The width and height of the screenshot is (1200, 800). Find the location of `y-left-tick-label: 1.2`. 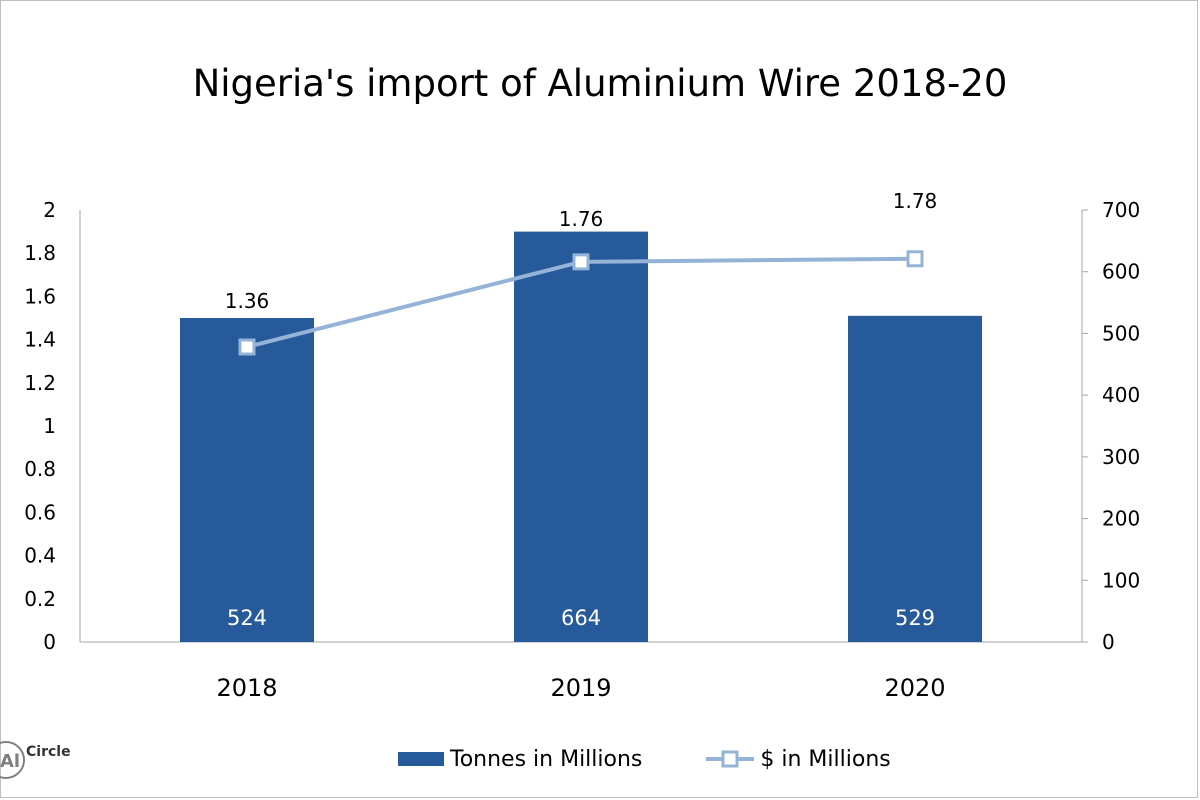

y-left-tick-label: 1.2 is located at coordinates (40, 383).